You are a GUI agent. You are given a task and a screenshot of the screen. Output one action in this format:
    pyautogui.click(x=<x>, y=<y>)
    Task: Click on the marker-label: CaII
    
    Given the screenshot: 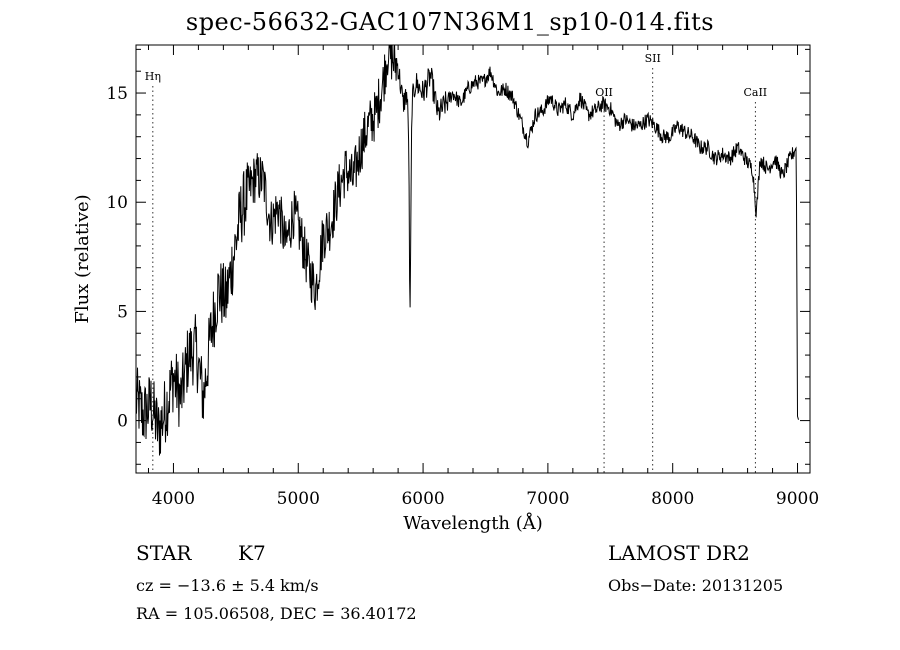 What is the action you would take?
    pyautogui.click(x=755, y=92)
    